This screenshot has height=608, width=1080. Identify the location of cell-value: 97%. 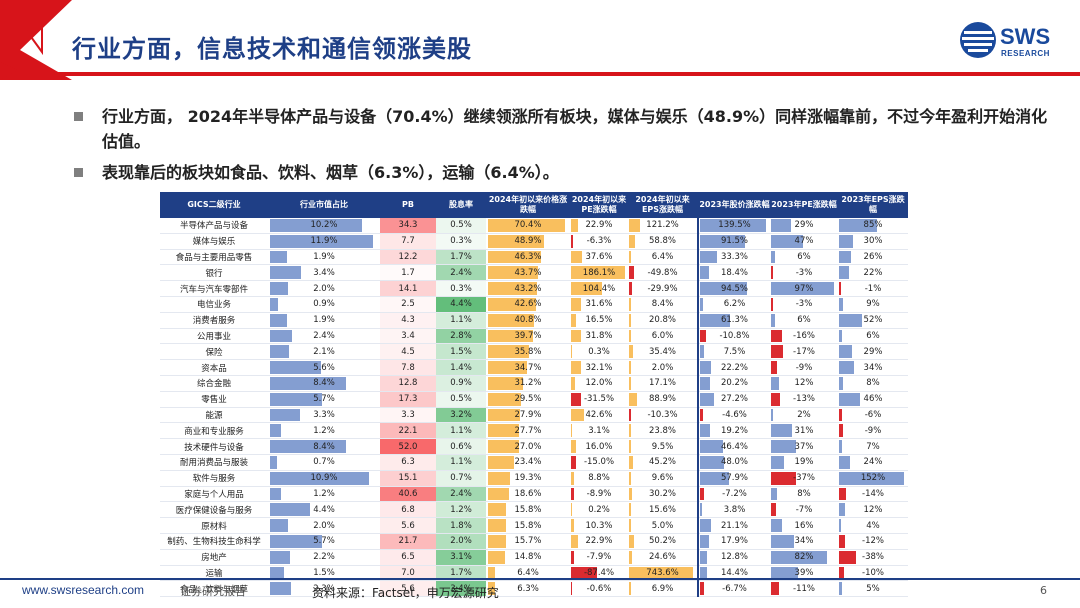
(804, 288).